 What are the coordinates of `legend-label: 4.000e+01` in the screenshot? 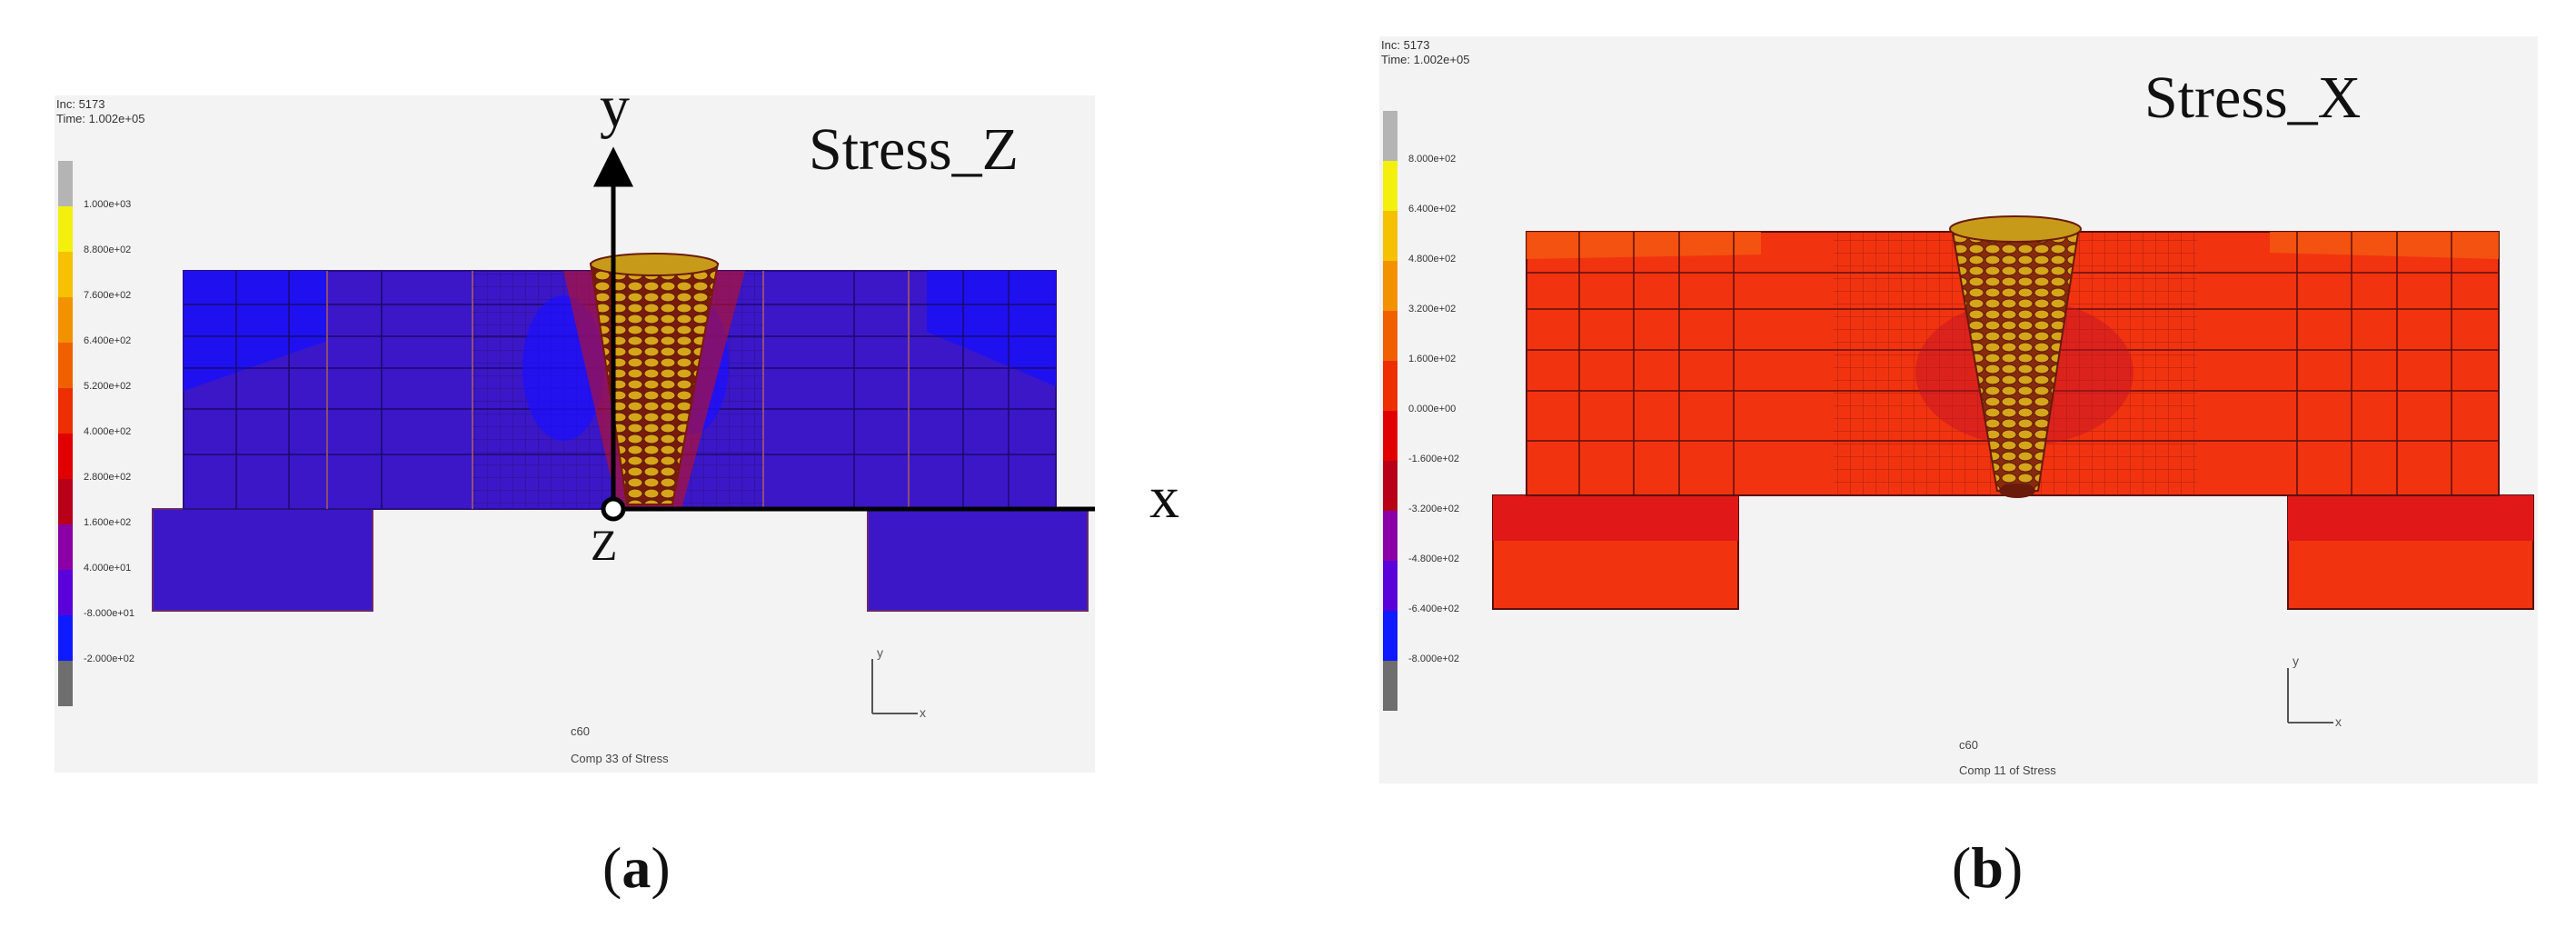 It's located at (108, 568).